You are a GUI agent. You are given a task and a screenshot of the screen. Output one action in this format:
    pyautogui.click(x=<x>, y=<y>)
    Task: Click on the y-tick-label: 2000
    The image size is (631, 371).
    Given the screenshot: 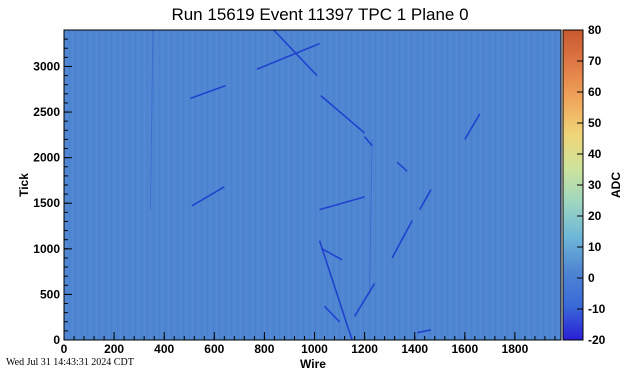 What is the action you would take?
    pyautogui.click(x=46, y=158)
    